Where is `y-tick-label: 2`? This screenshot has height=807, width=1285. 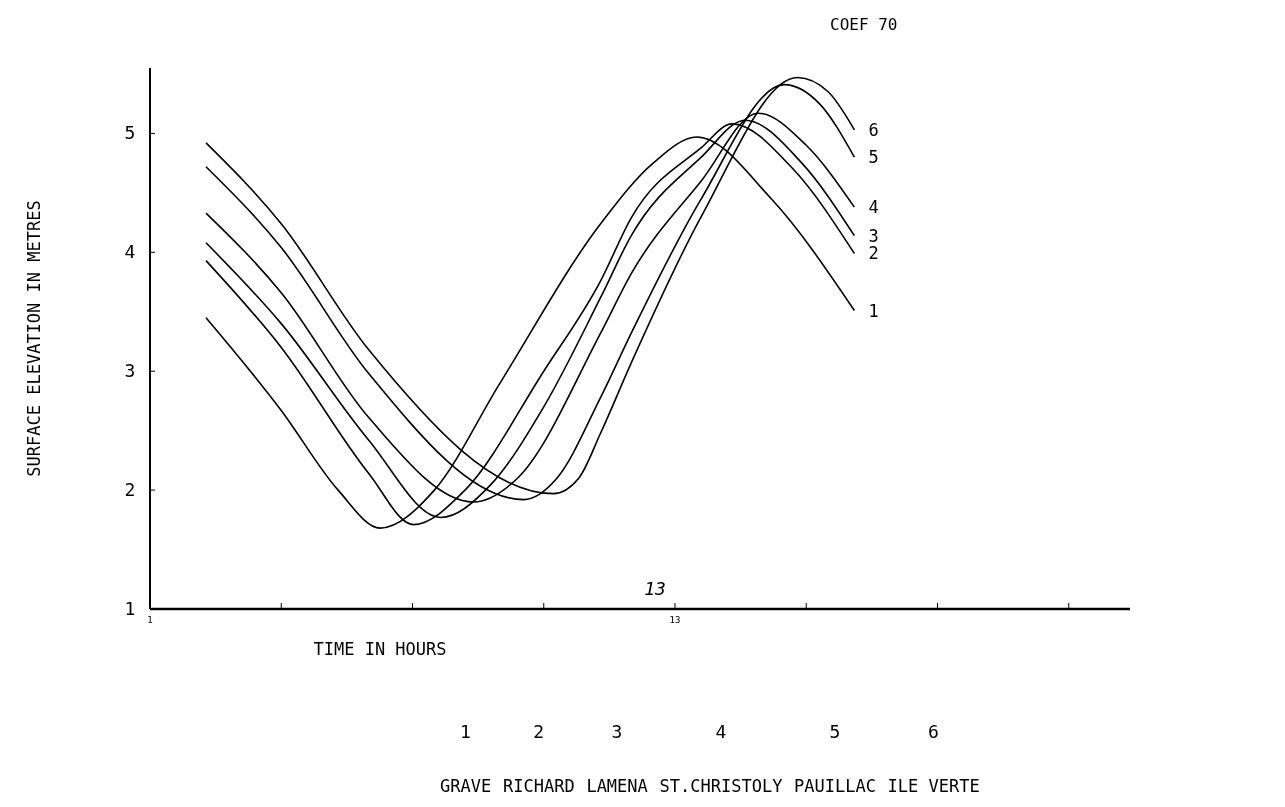 y-tick-label: 2 is located at coordinates (130, 490).